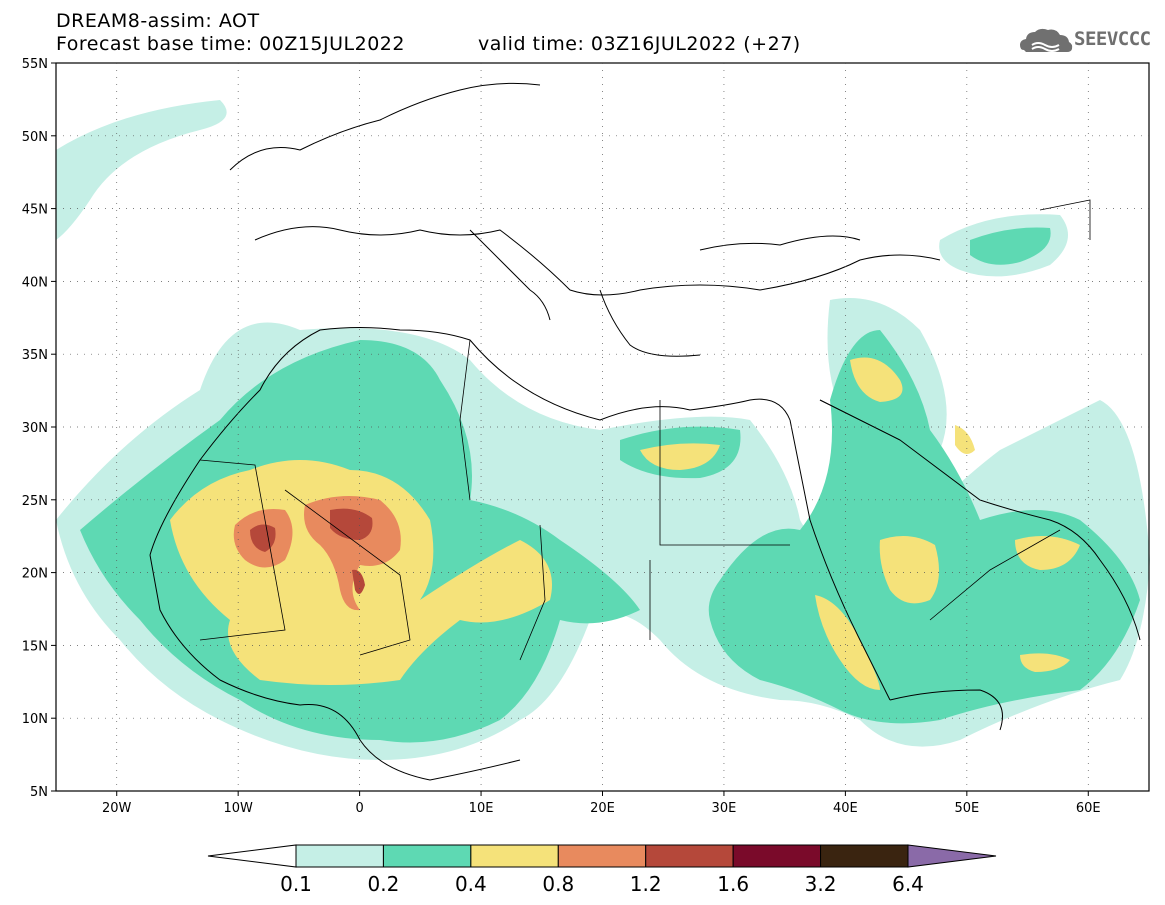  I want to click on contour-1.2-south, so click(358, 581).